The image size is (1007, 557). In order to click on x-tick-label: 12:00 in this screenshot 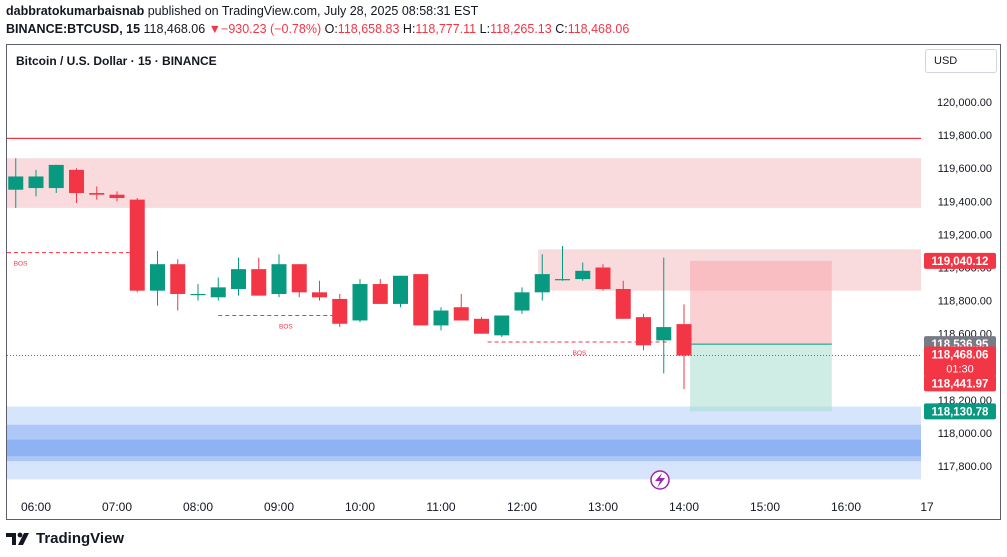, I will do `click(522, 507)`.